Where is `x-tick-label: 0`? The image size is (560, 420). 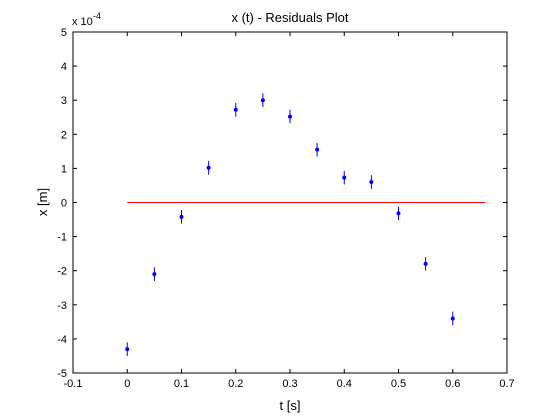
x-tick-label: 0 is located at coordinates (127, 384).